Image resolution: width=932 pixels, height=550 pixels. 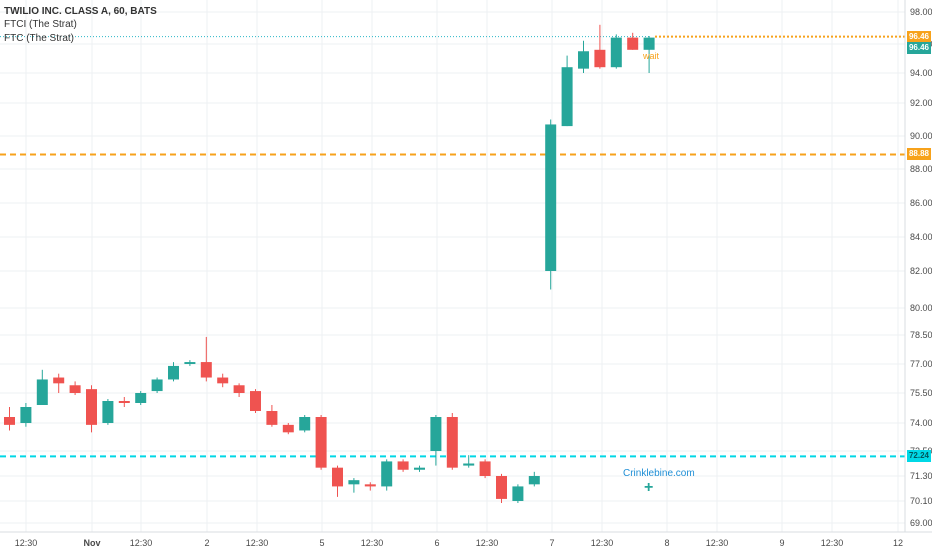 I want to click on y-tick-label: 84.00, so click(x=921, y=237).